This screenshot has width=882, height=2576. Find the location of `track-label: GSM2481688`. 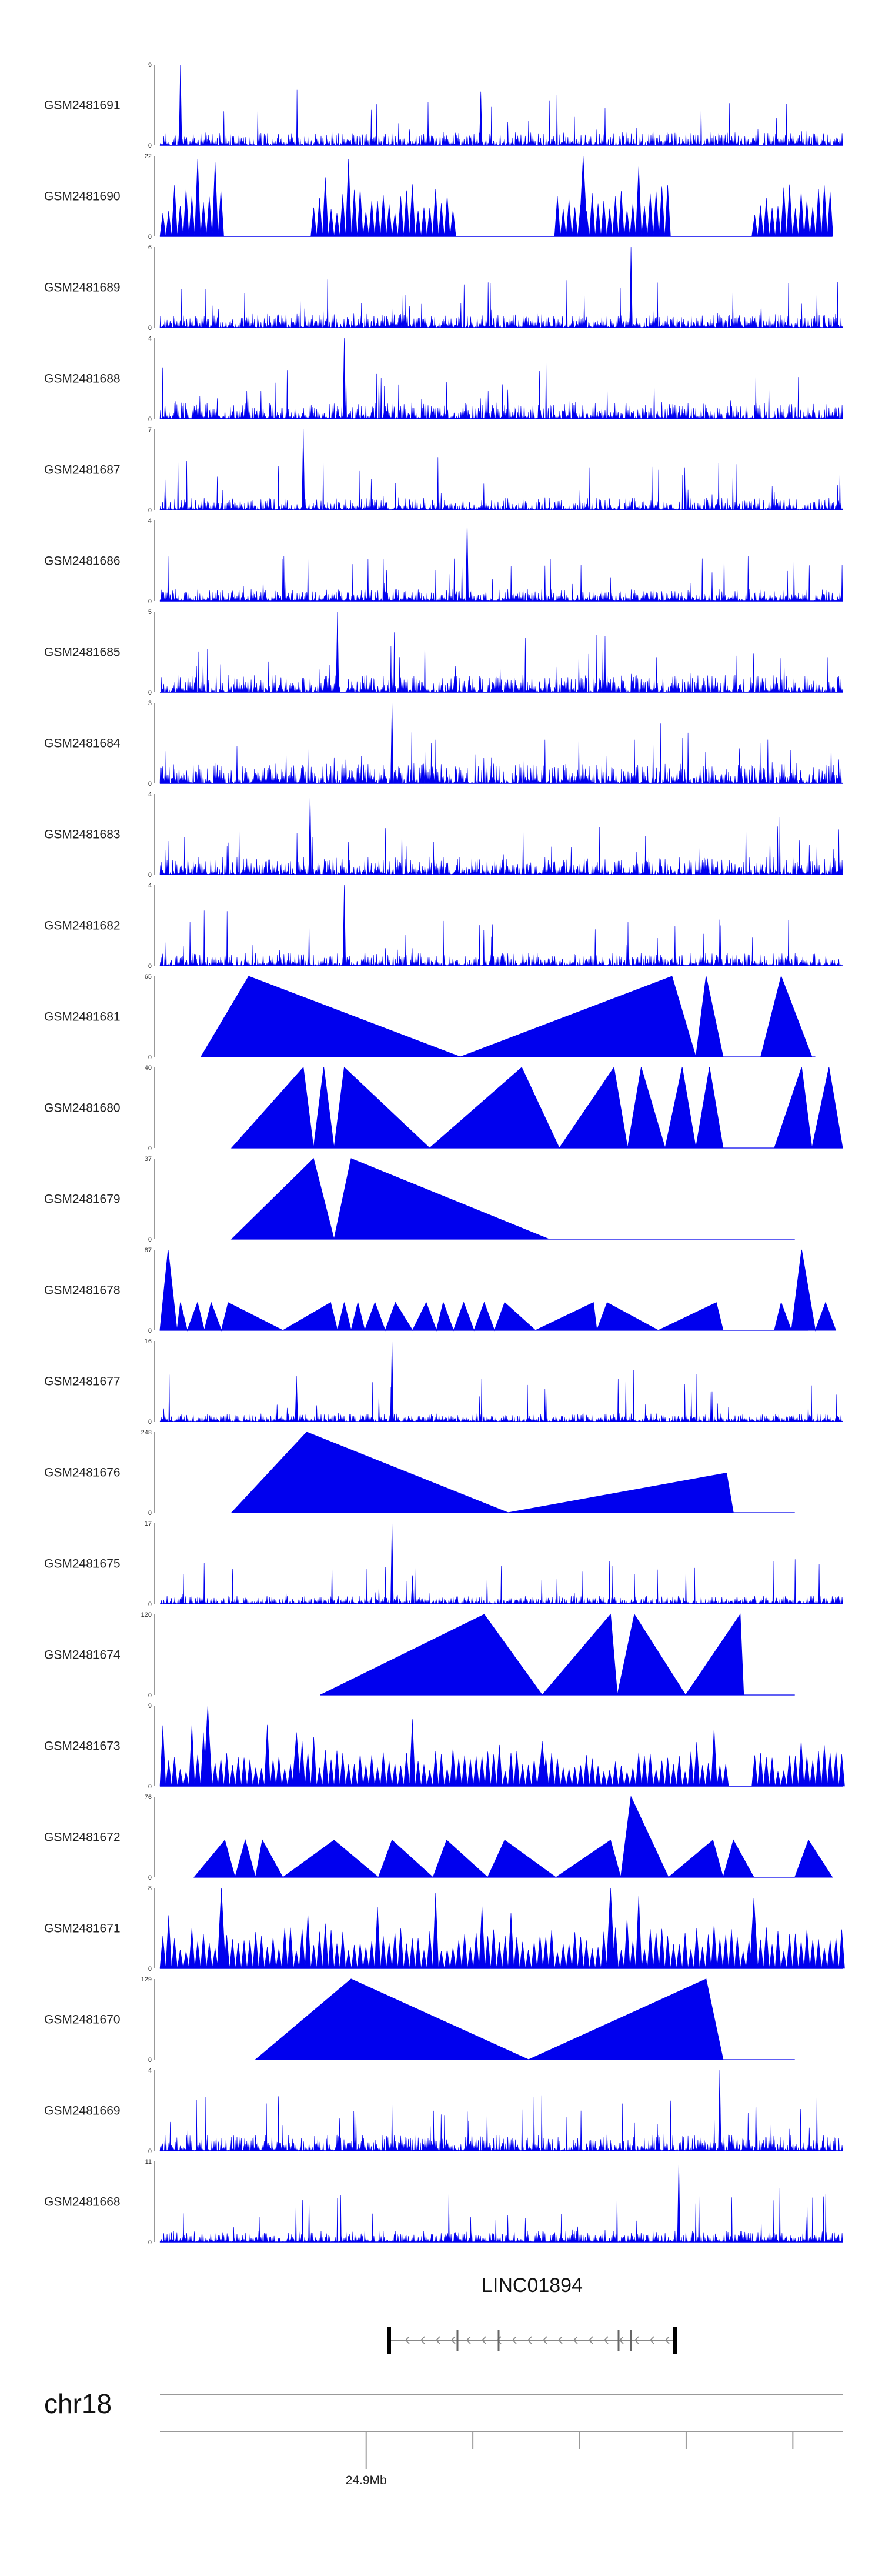

track-label: GSM2481688 is located at coordinates (82, 379).